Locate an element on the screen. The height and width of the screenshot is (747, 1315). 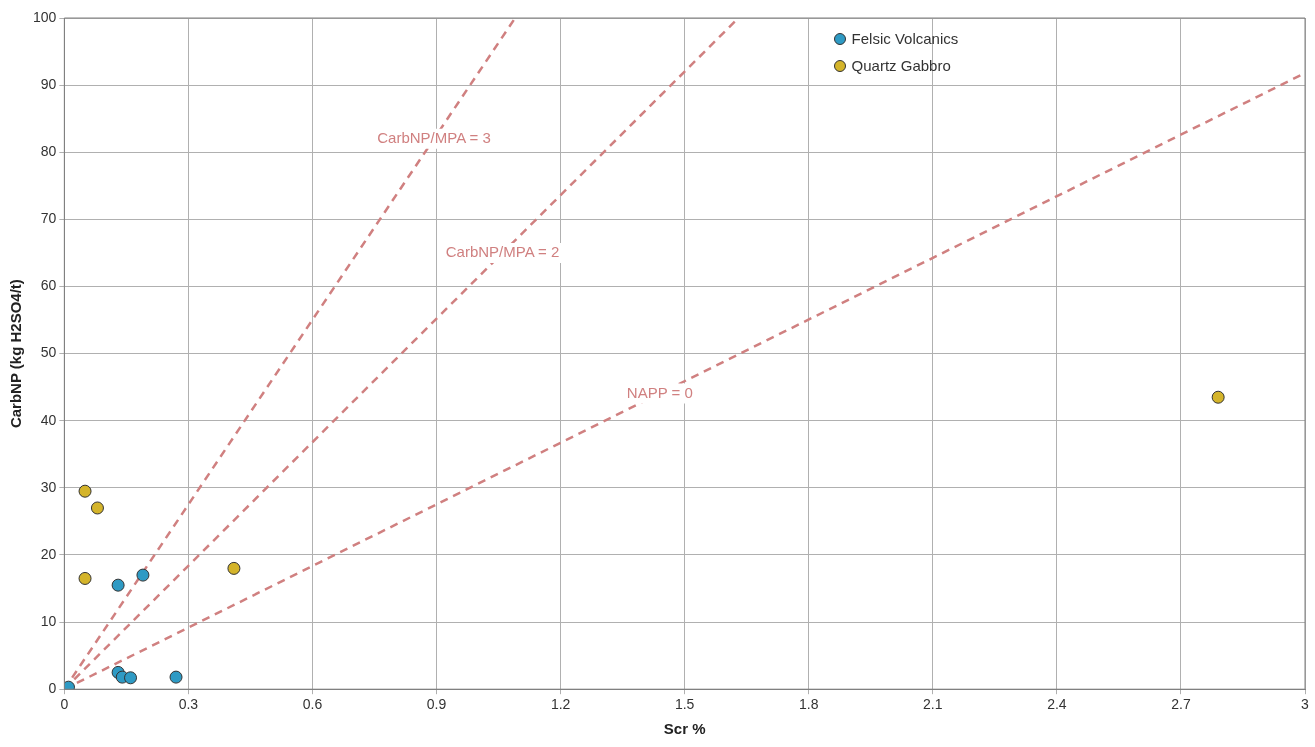
x-tick-label: 1.2 is located at coordinates (560, 704).